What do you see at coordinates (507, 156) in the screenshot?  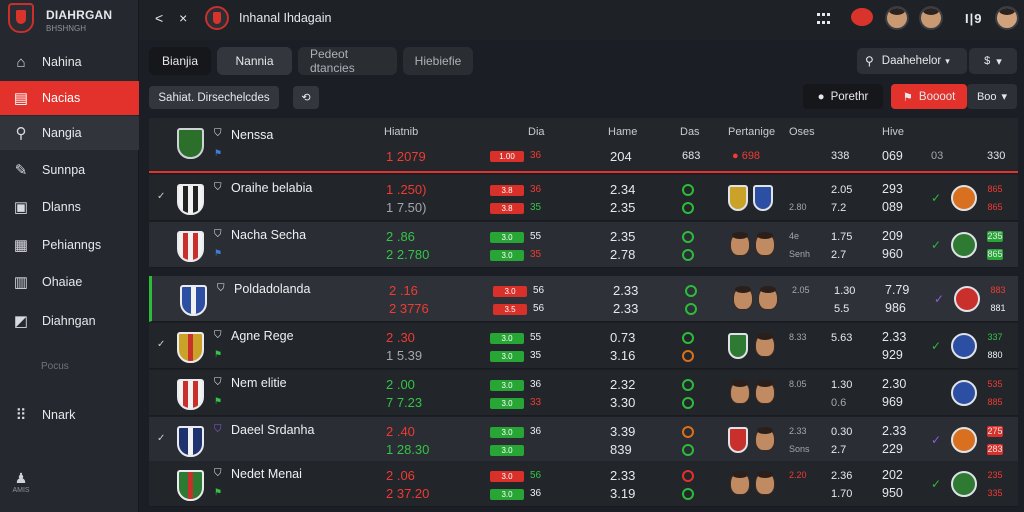 I see `header-bar: 1.00` at bounding box center [507, 156].